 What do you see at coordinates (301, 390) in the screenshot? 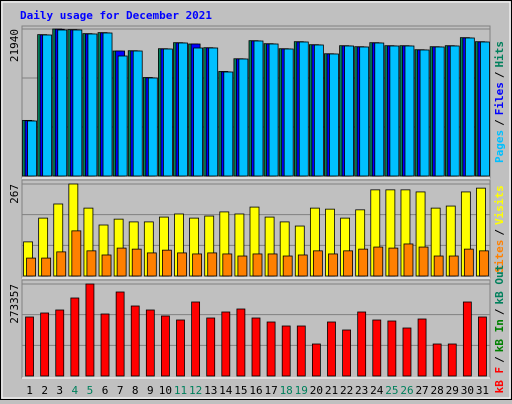
I see `x-tick-label: 19` at bounding box center [301, 390].